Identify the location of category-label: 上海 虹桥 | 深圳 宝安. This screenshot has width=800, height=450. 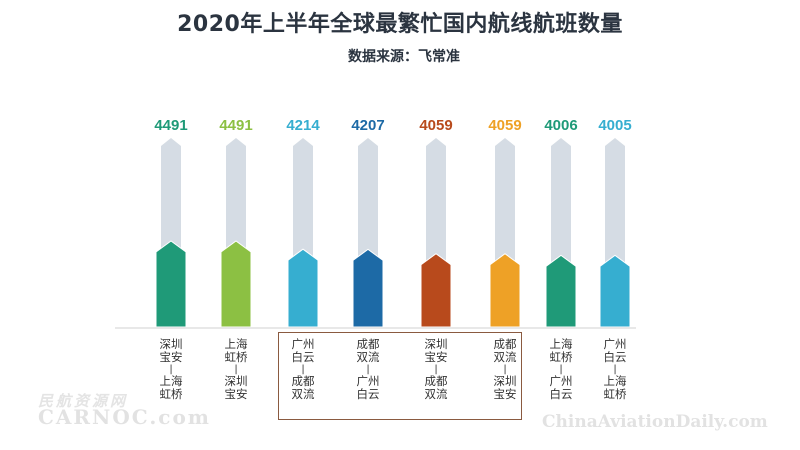
(236, 369).